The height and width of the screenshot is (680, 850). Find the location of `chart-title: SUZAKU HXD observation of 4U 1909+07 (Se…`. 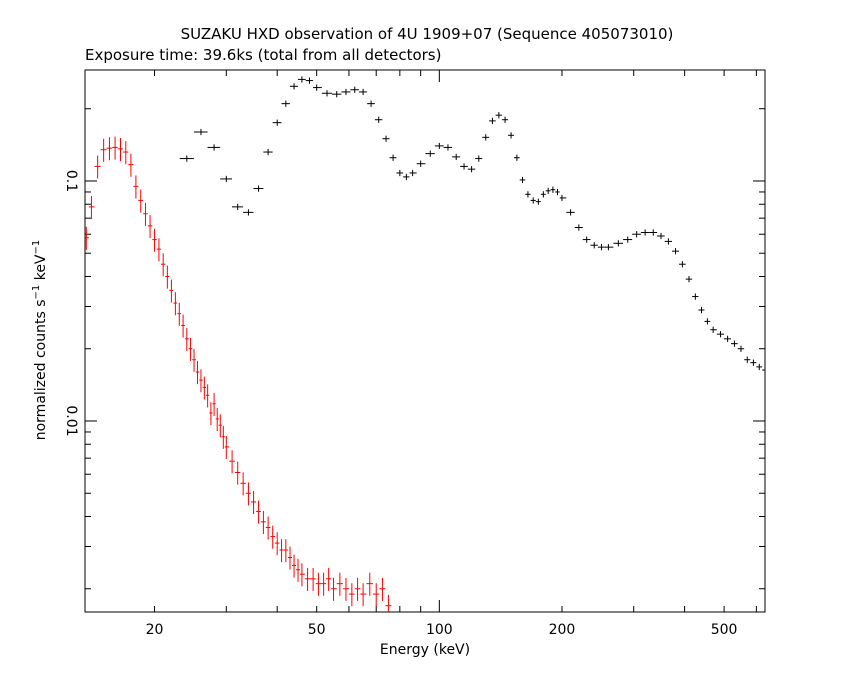

chart-title: SUZAKU HXD observation of 4U 1909+07 (Se… is located at coordinates (427, 34).